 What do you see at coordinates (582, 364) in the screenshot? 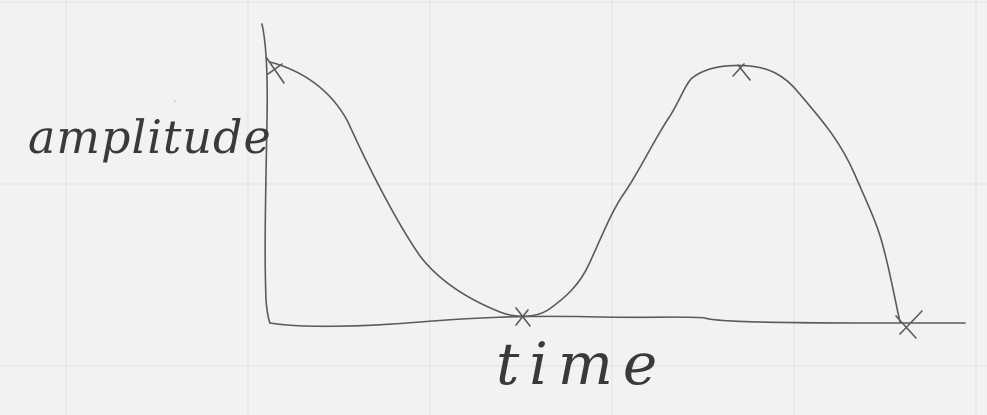
I see `x-axis-label: time` at bounding box center [582, 364].